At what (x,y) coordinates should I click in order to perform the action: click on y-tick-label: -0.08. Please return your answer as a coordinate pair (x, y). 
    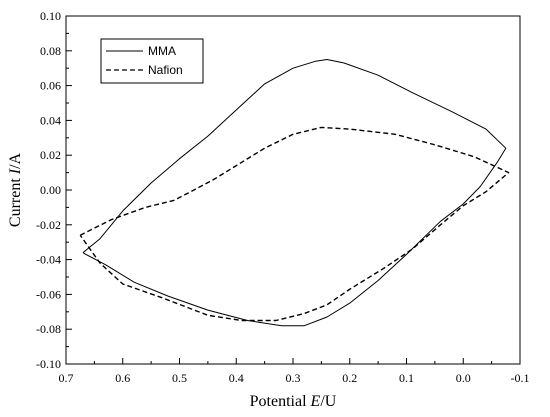
    Looking at the image, I should click on (48, 329).